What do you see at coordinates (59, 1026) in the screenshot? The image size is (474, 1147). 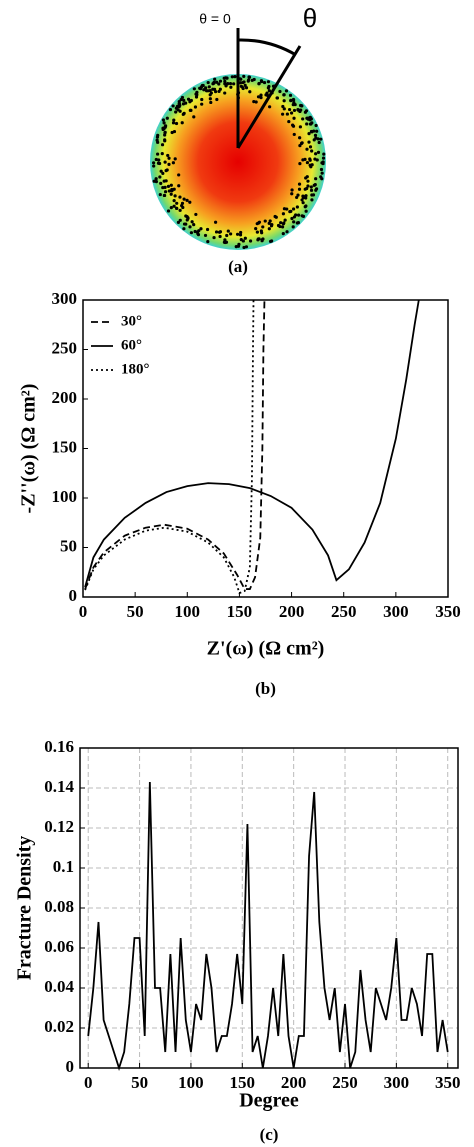 I see `y-tick-label: 0.02` at bounding box center [59, 1026].